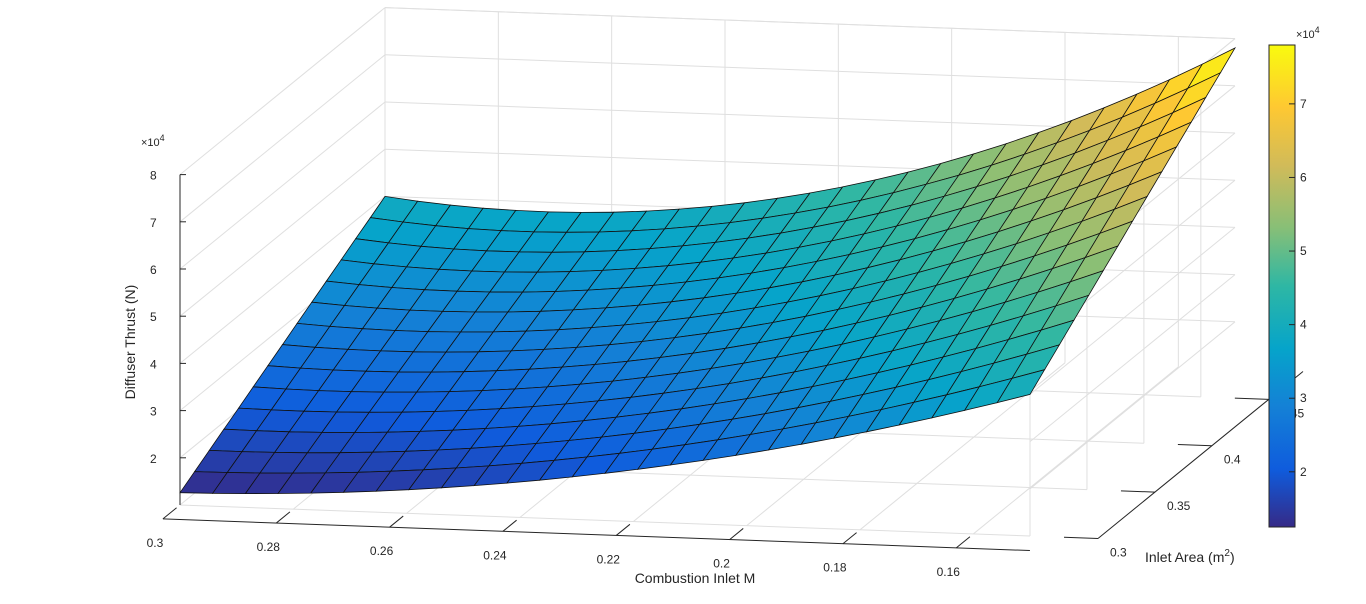 This screenshot has height=604, width=1366. What do you see at coordinates (949, 572) in the screenshot?
I see `x-tick-label: 0.16` at bounding box center [949, 572].